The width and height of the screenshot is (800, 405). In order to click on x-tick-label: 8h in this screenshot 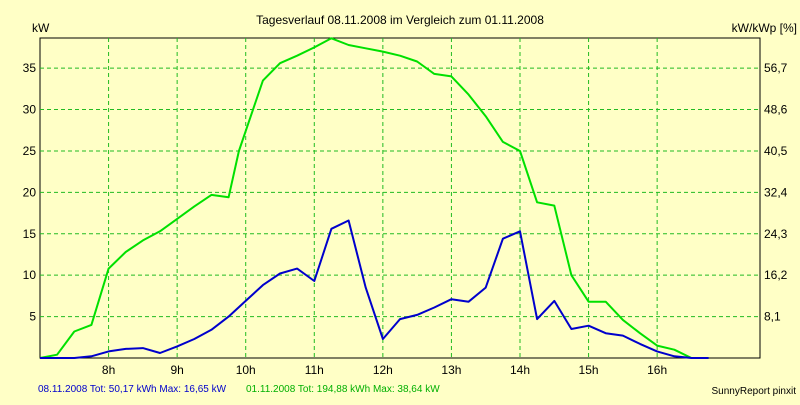, I will do `click(108, 370)`.